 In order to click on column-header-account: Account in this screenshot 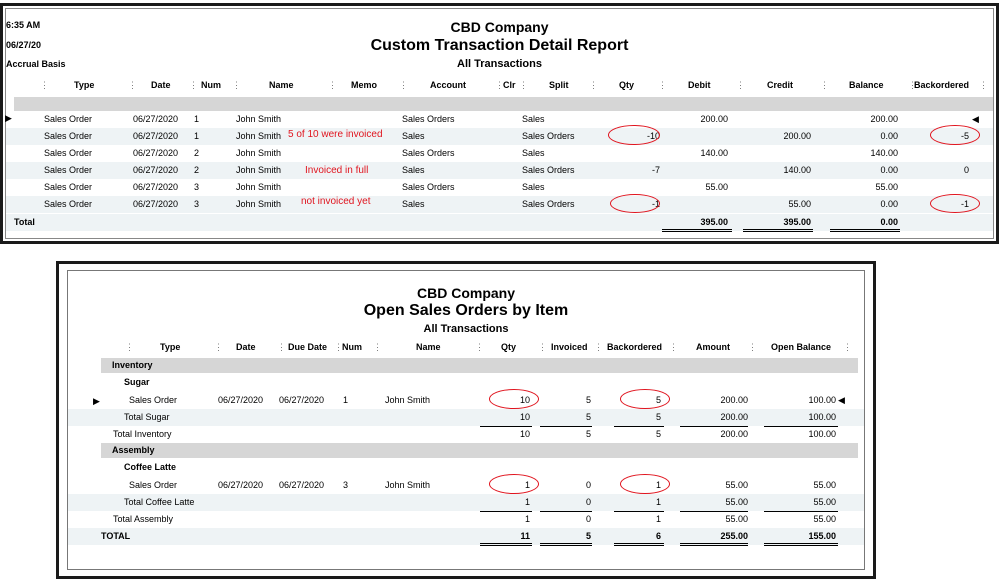, I will do `click(448, 85)`.